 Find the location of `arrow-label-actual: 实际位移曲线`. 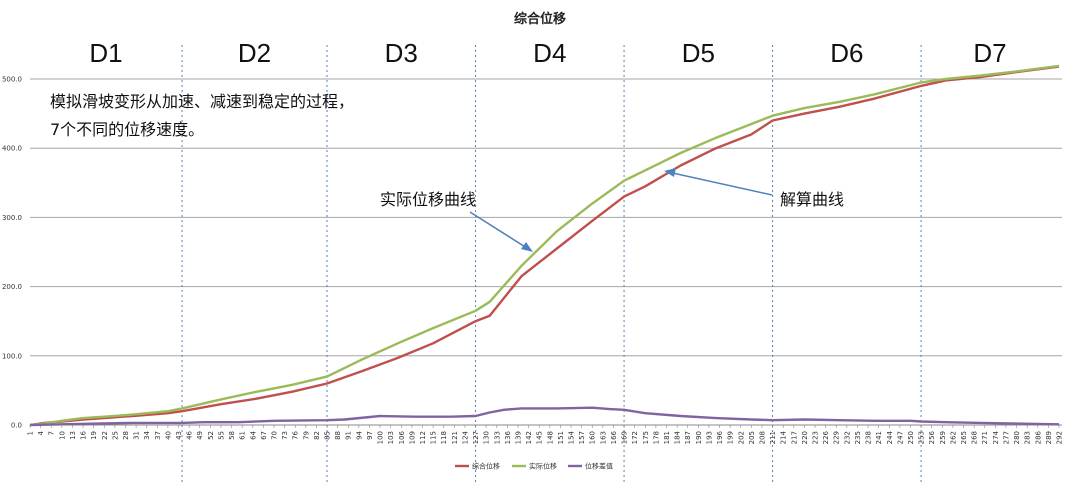

arrow-label-actual: 实际位移曲线 is located at coordinates (428, 199).